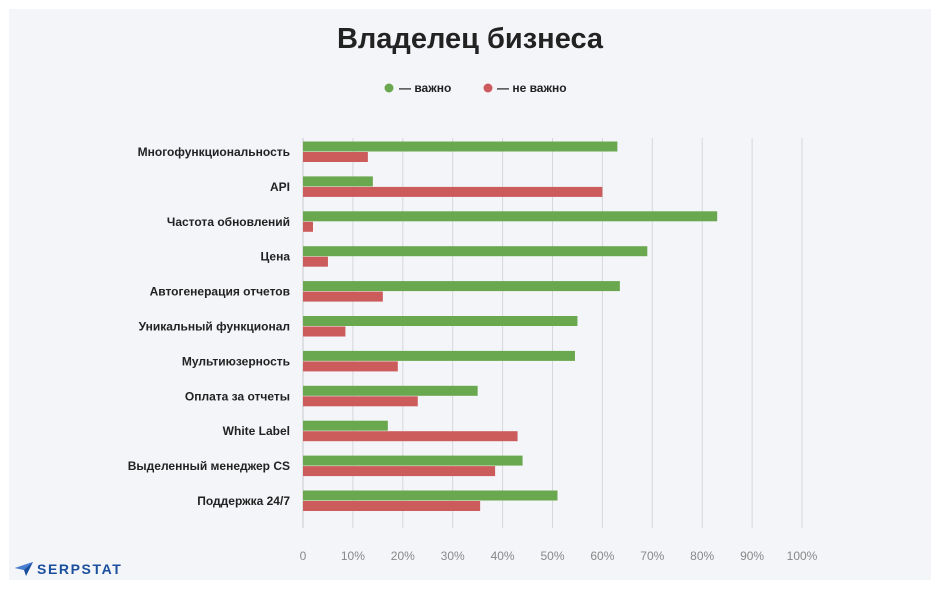  I want to click on x-tick-label: 100%, so click(802, 556).